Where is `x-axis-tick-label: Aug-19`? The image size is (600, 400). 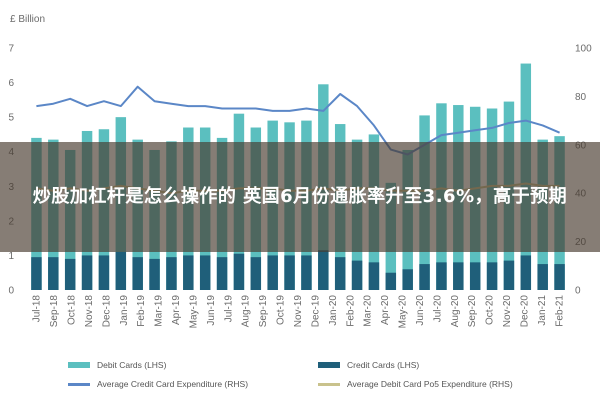 x-axis-tick-label: Aug-19 is located at coordinates (246, 311).